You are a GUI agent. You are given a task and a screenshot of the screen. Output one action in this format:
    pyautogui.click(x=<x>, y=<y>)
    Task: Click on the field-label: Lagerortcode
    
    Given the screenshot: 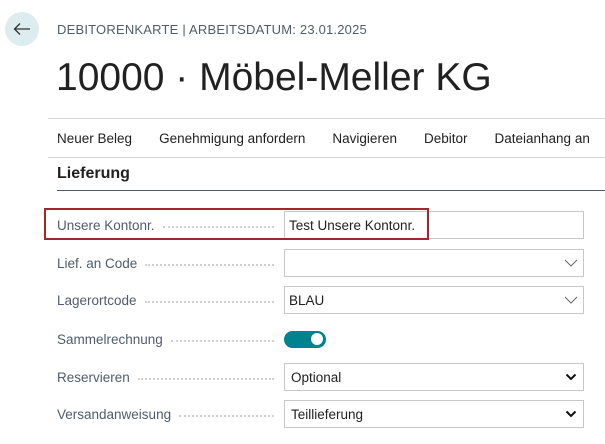 What is the action you would take?
    pyautogui.click(x=97, y=300)
    